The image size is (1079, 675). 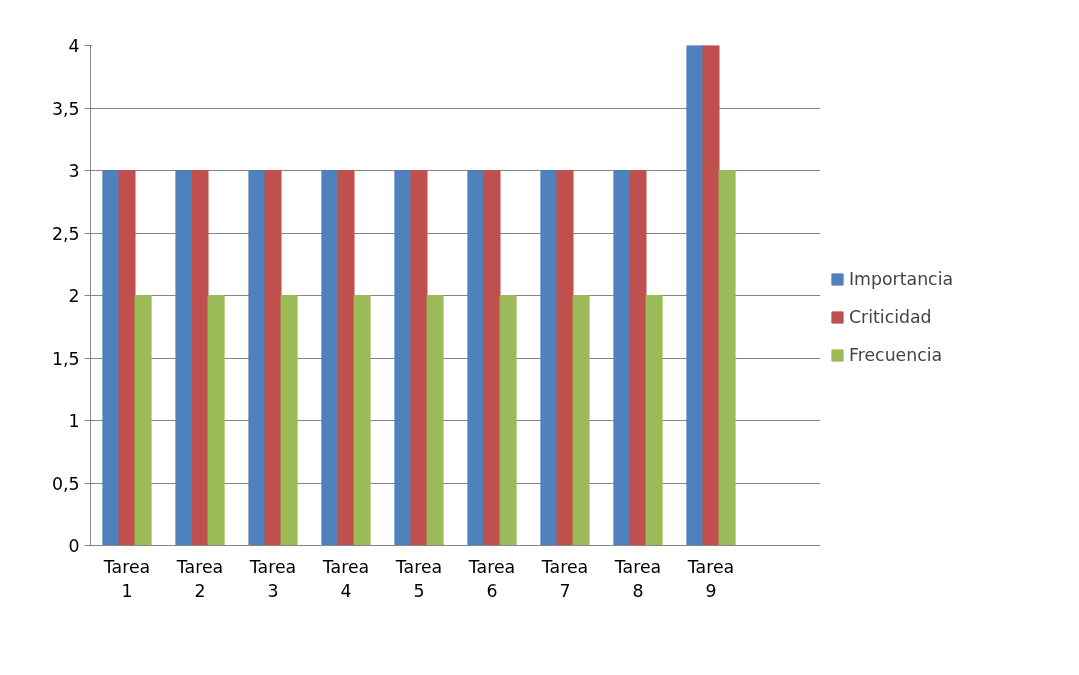 I want to click on y-tick-label: 3,5, so click(x=65, y=108).